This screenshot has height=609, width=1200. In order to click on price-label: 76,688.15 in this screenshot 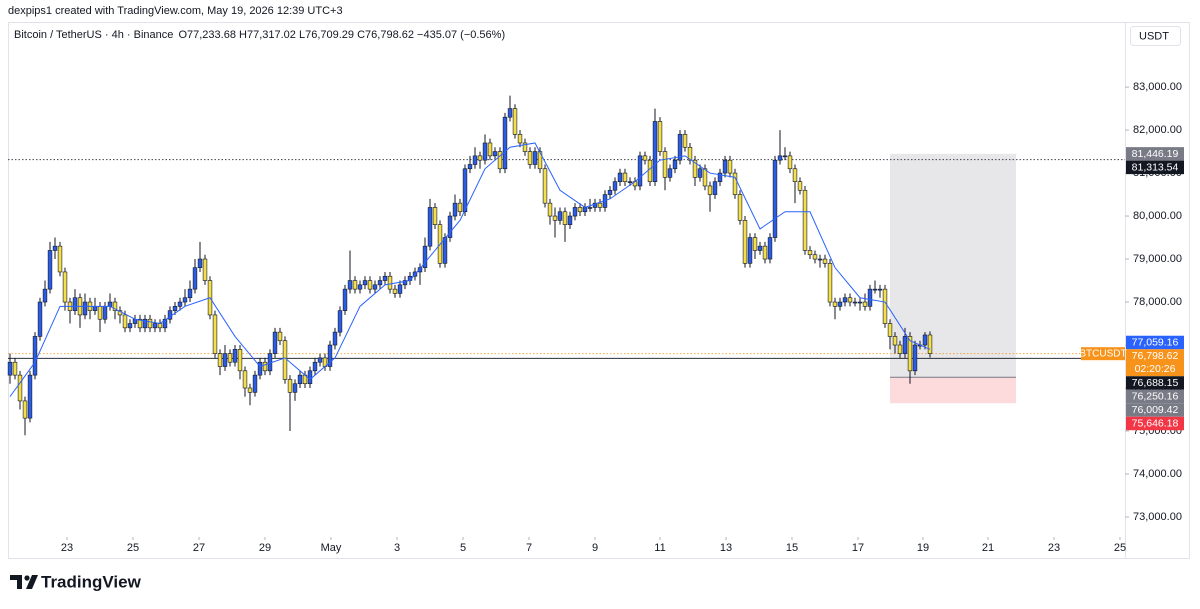, I will do `click(1155, 383)`.